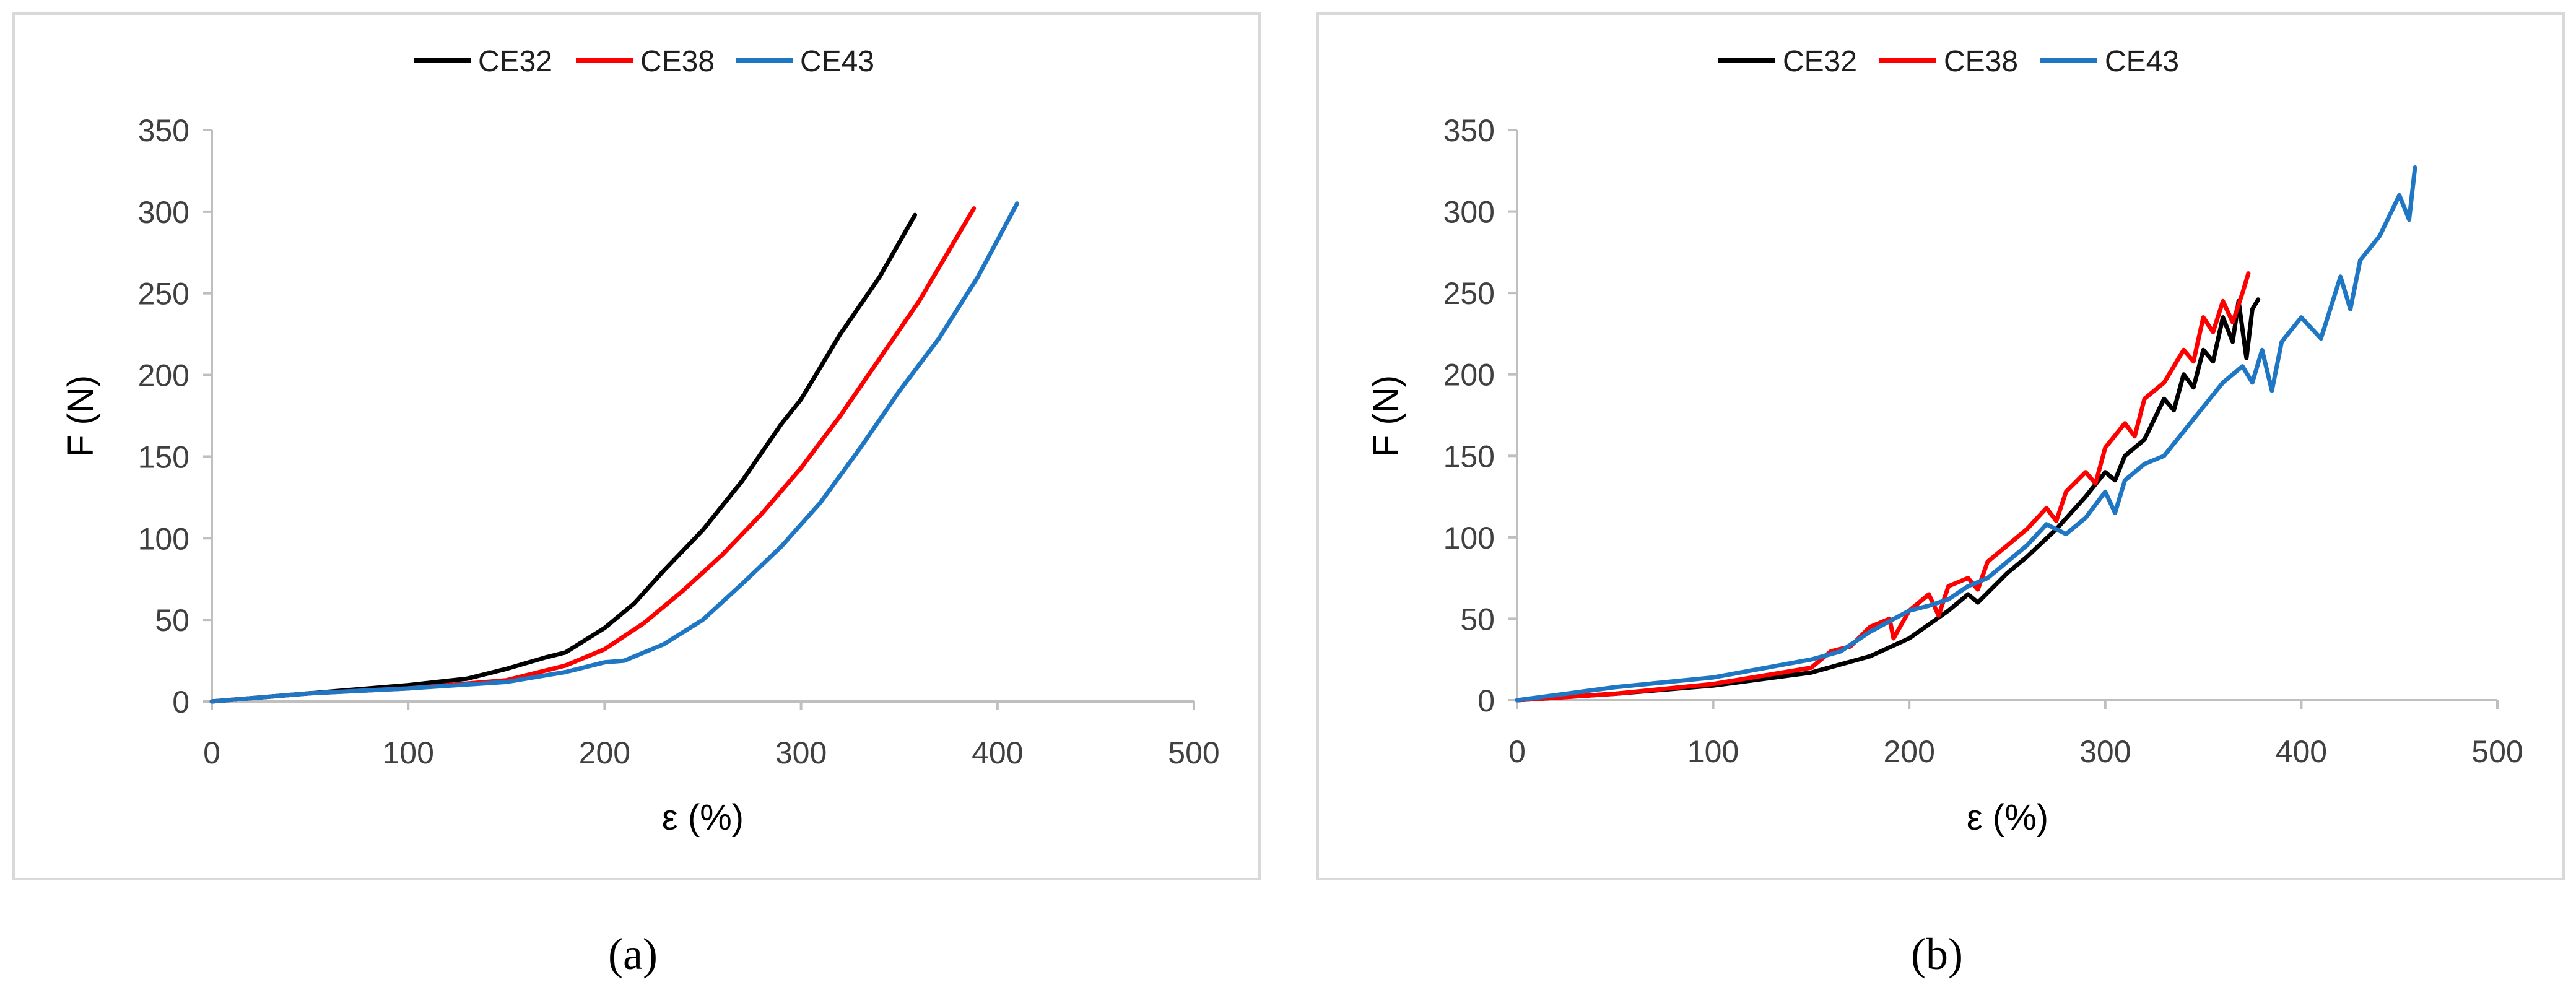 This screenshot has height=990, width=2576. Describe the element at coordinates (1937, 954) in the screenshot. I see `panel-caption: (b)` at that location.